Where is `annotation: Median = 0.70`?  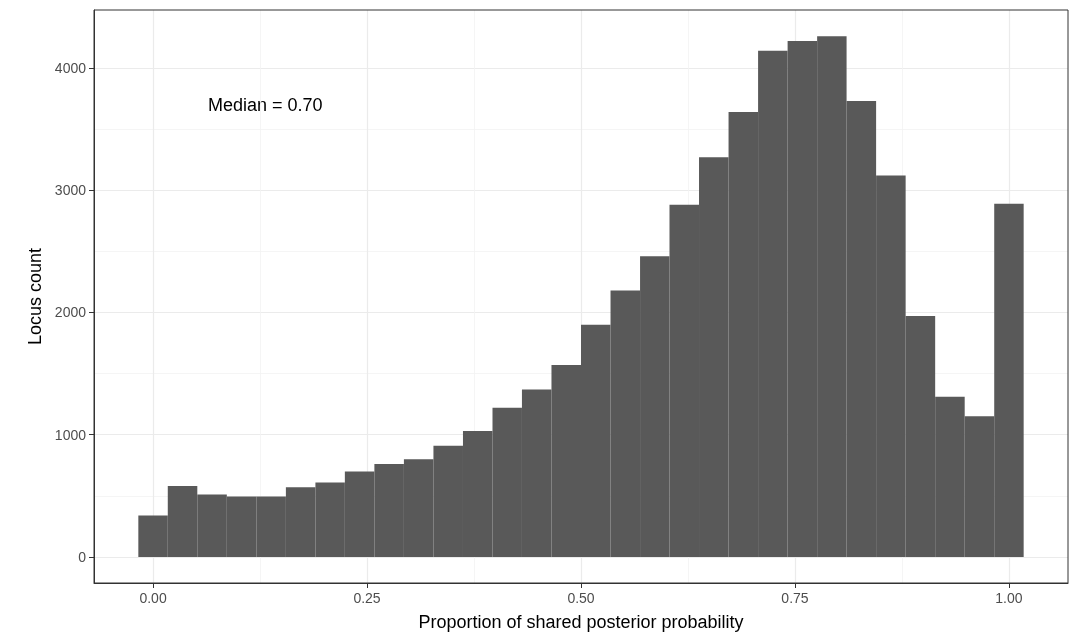
annotation: Median = 0.70 is located at coordinates (265, 105).